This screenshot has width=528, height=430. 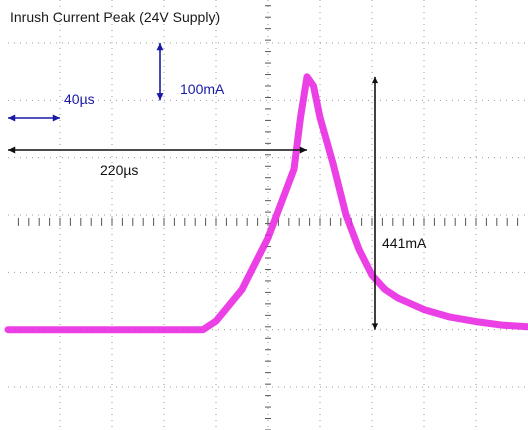 What do you see at coordinates (115, 17) in the screenshot?
I see `chart-title: Inrush Current Peak (24V Supply)` at bounding box center [115, 17].